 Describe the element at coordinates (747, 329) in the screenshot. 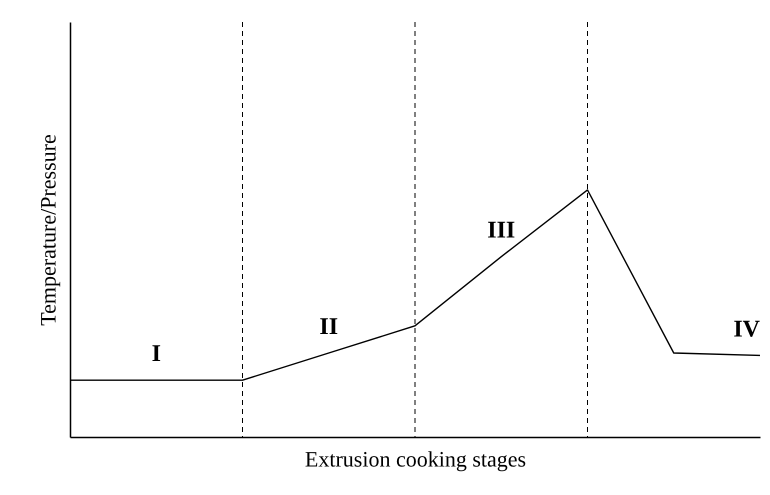

I see `annotation: IV` at that location.